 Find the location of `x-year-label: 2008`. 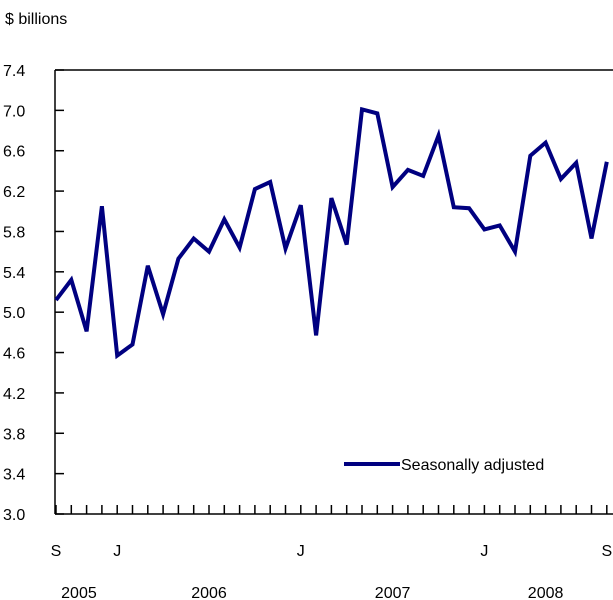

x-year-label: 2008 is located at coordinates (546, 592).